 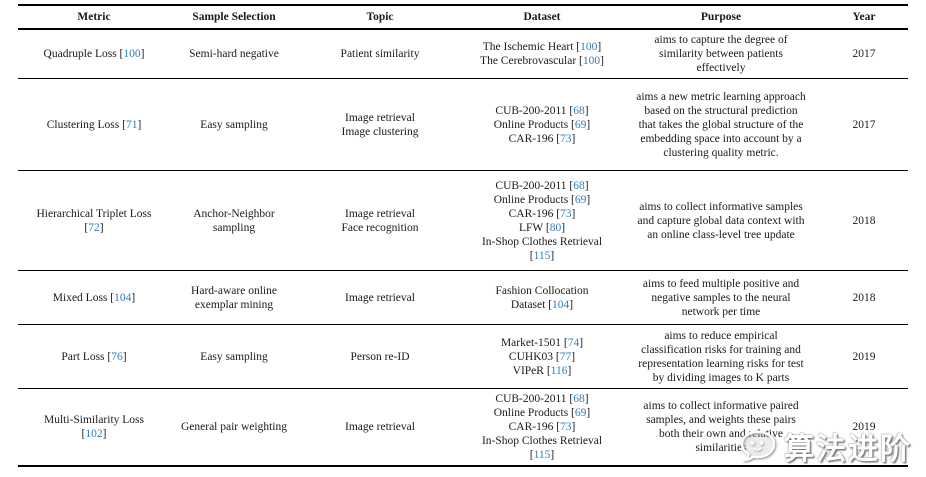 I want to click on citation-link: 76, so click(x=117, y=356).